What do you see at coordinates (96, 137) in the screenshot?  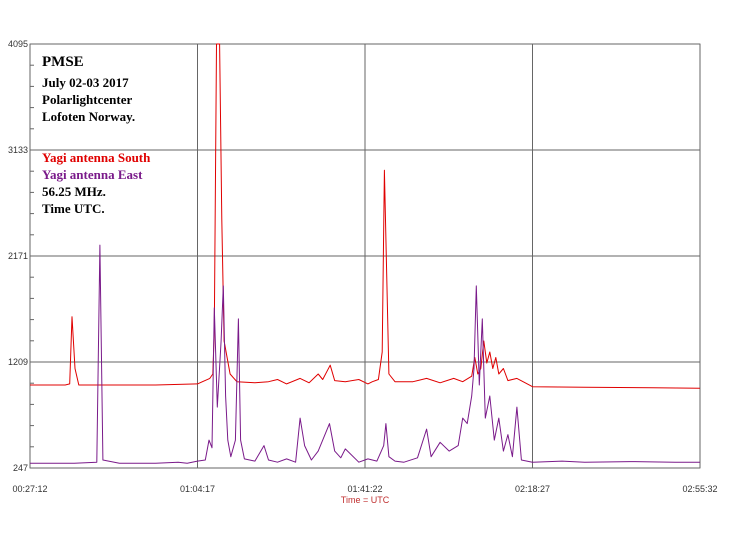 I see `annotation-spacer` at bounding box center [96, 137].